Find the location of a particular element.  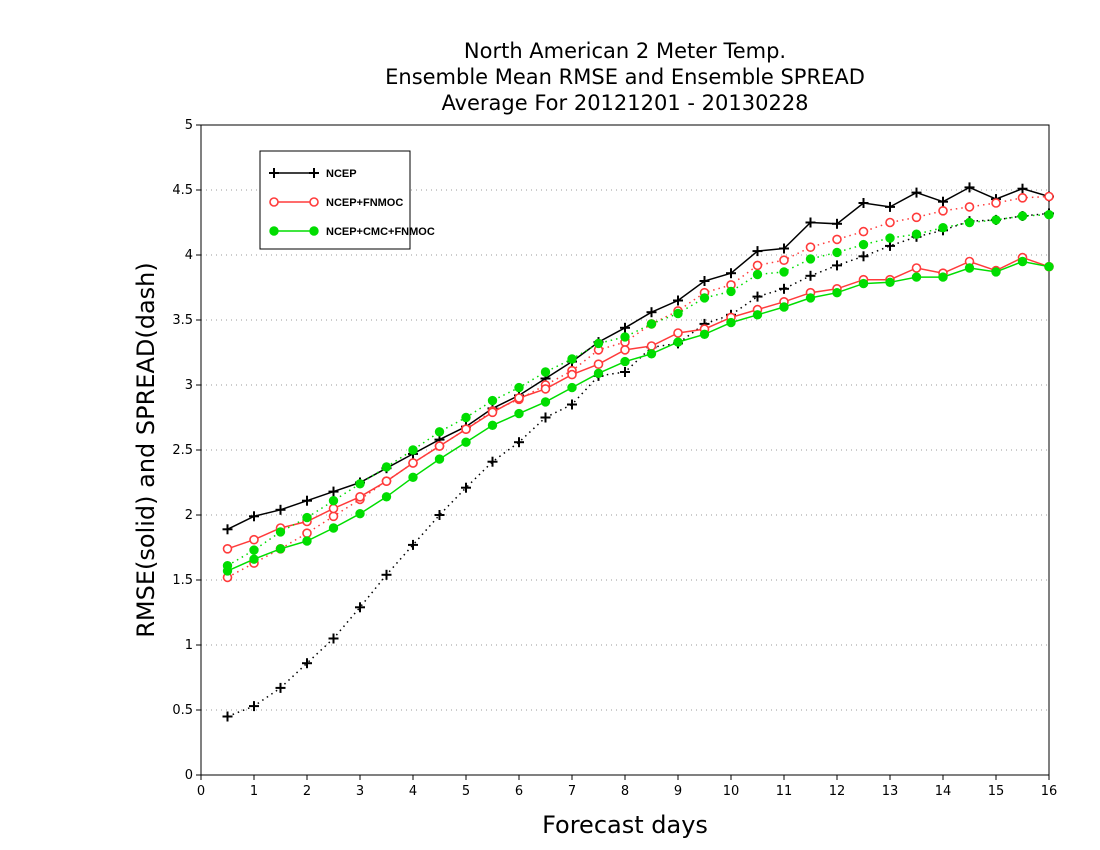

legend-box is located at coordinates (335, 200).